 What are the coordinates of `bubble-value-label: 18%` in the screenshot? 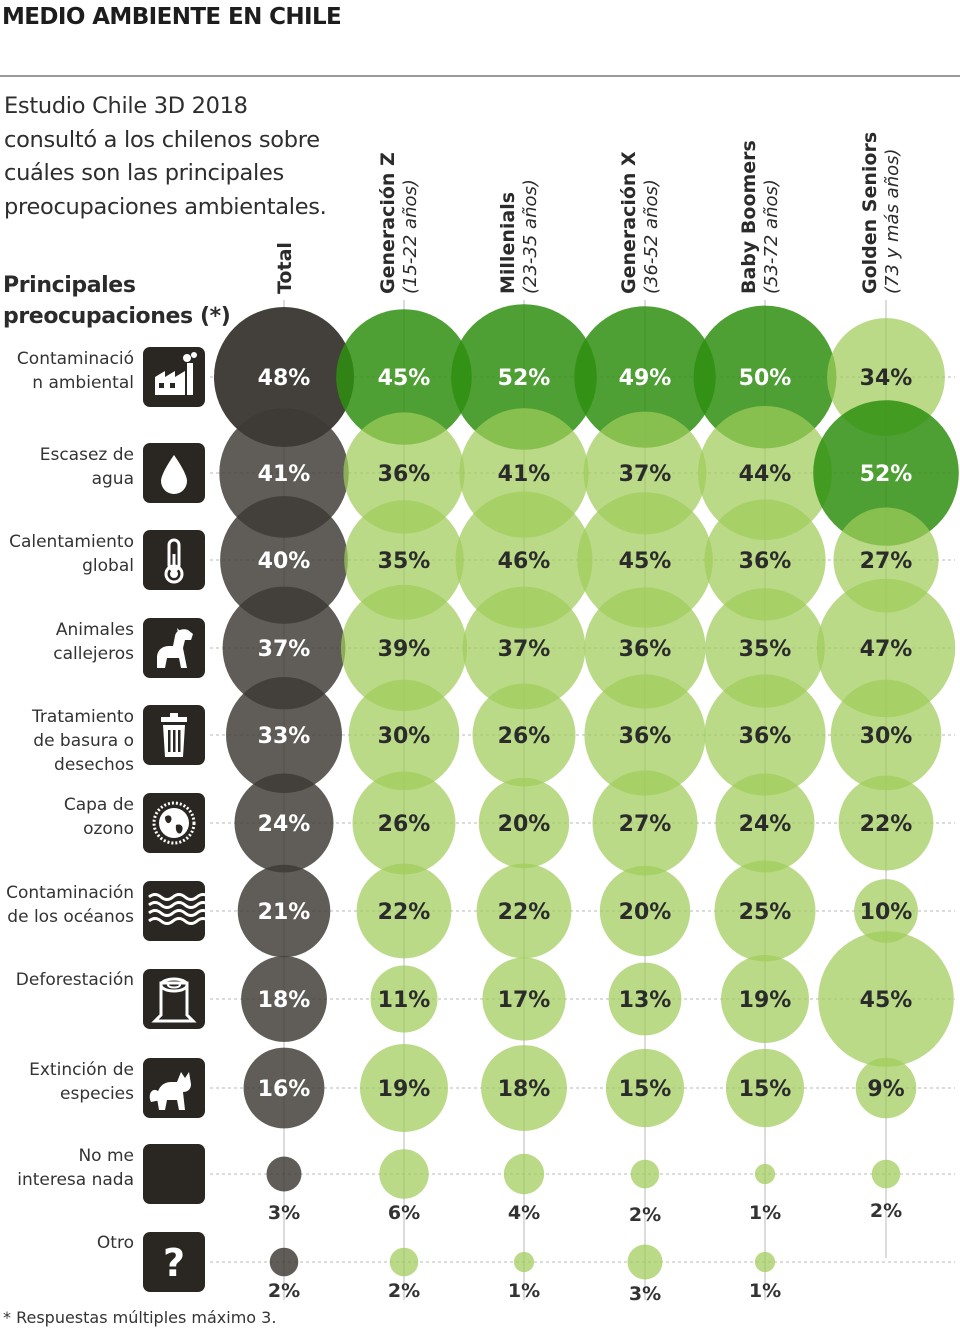 It's located at (524, 1089).